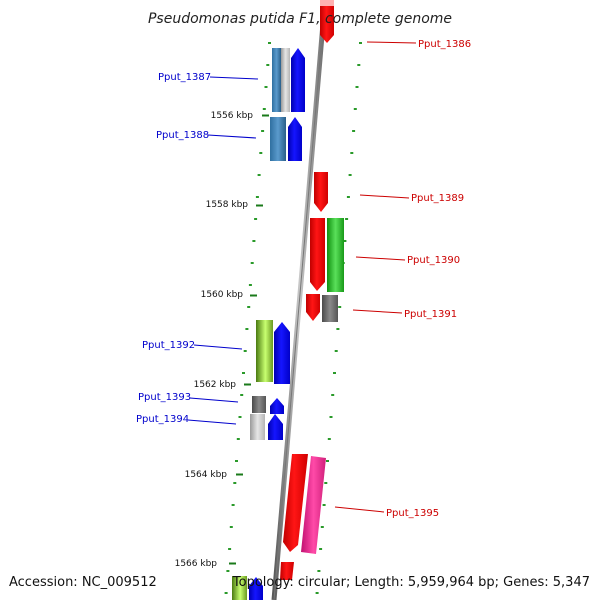 This screenshot has height=600, width=600. I want to click on gene-label: Pput_1389, so click(437, 198).